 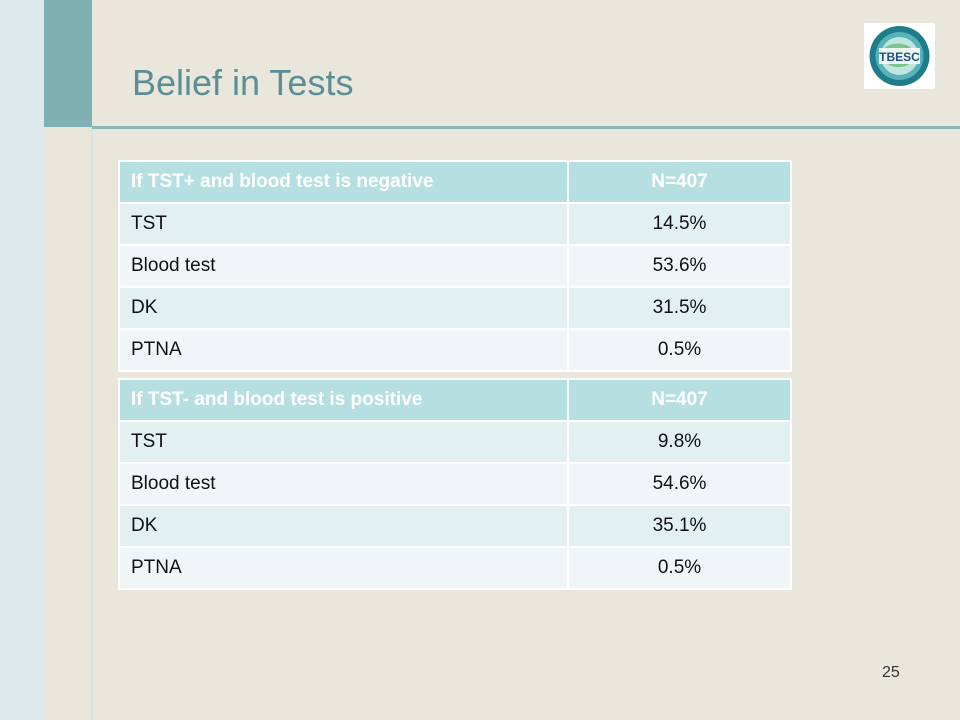 I want to click on table-header-row: If TST+ and blood test is negative N=407, so click(x=455, y=182).